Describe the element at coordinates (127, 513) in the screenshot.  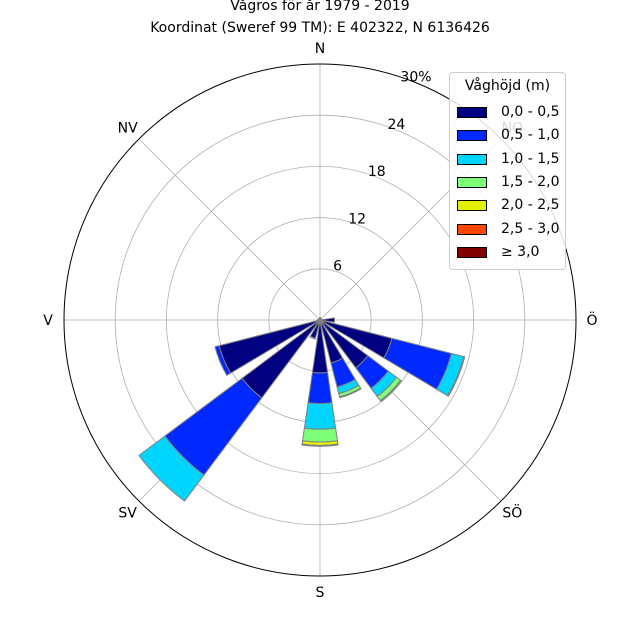
I see `direction-label: SV` at that location.